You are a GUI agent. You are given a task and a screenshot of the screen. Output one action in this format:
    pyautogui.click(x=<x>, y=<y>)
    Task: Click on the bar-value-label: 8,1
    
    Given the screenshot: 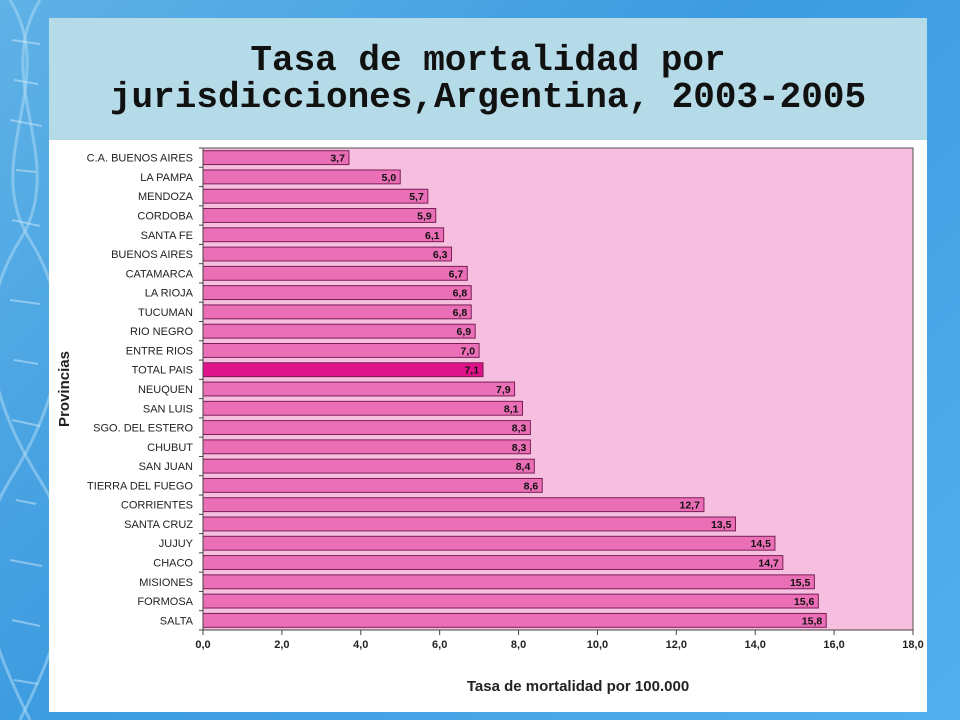 What is the action you would take?
    pyautogui.click(x=511, y=409)
    